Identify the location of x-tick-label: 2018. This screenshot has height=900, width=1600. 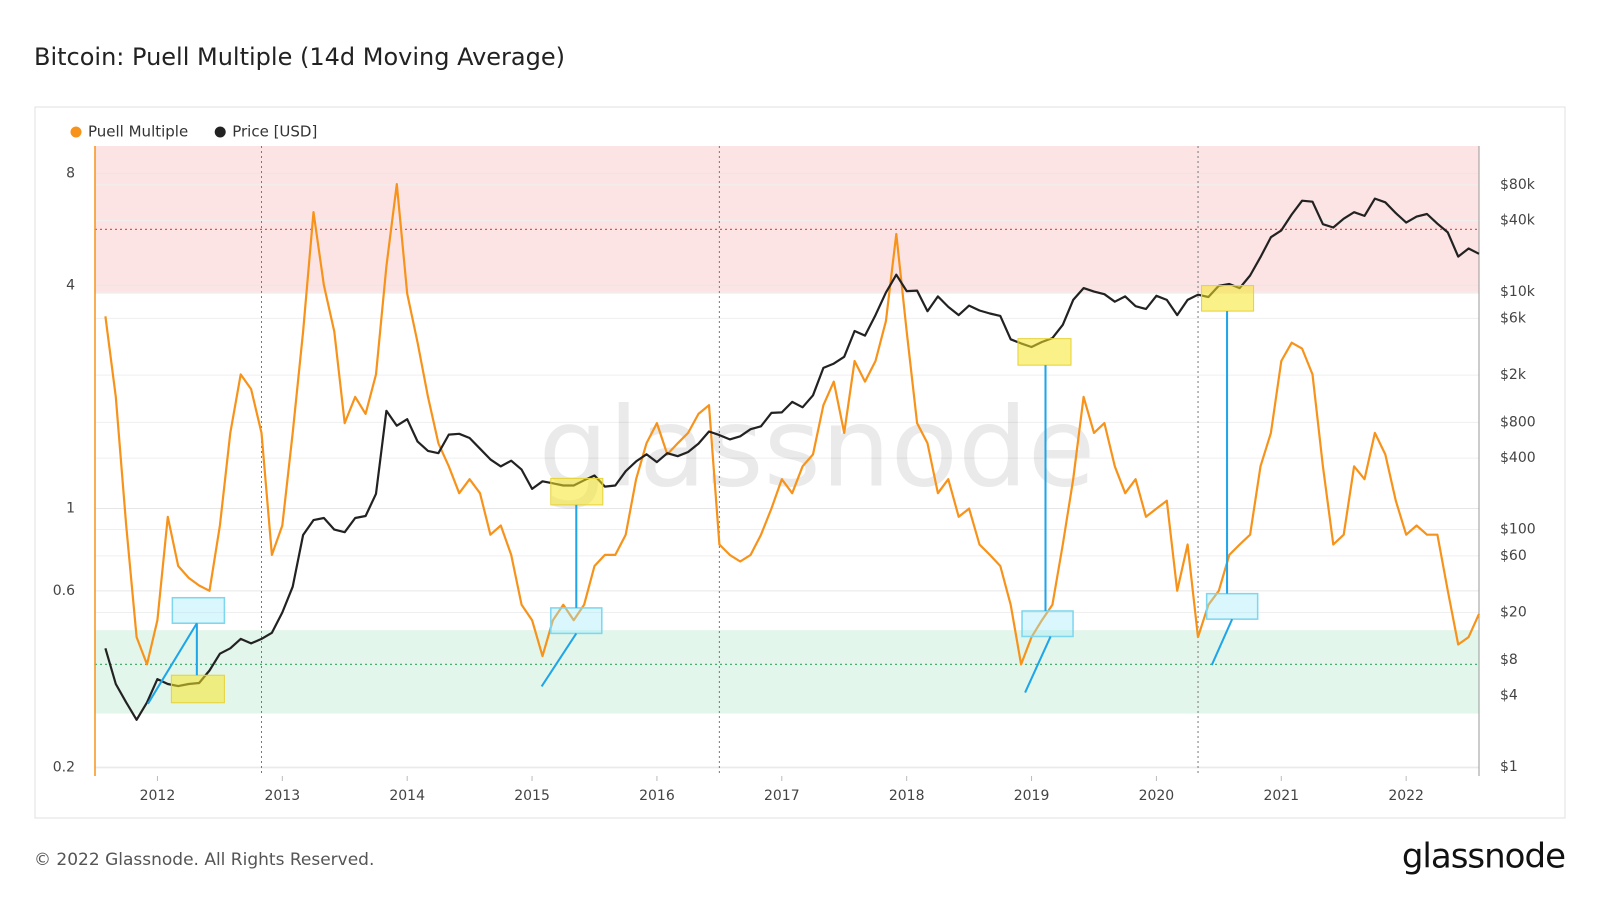
(907, 796).